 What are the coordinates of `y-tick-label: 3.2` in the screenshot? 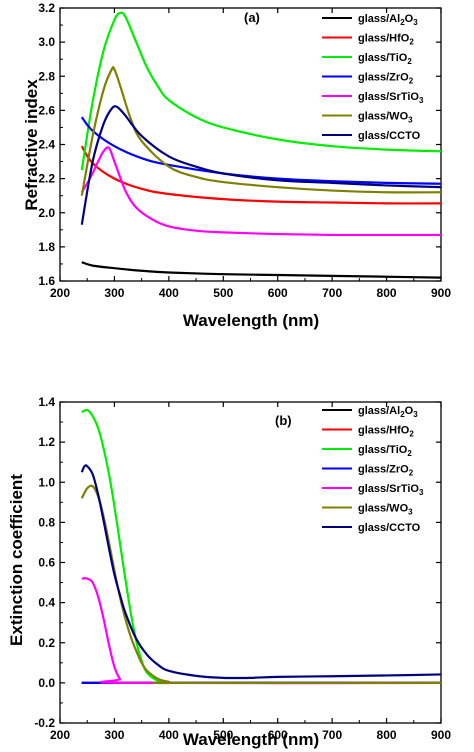 It's located at (46, 8).